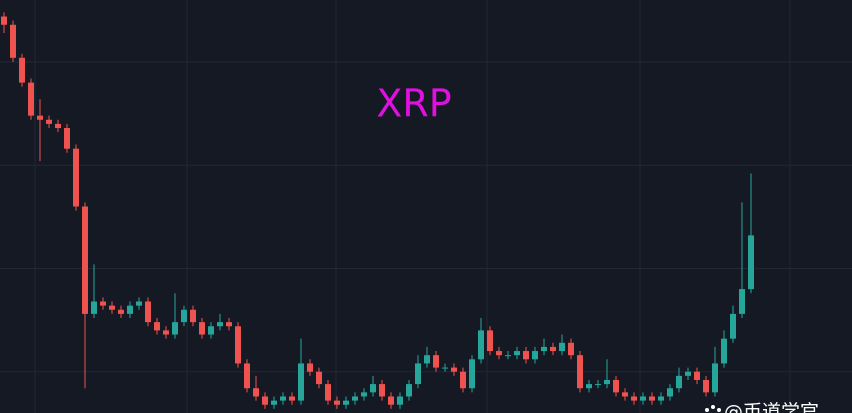 This screenshot has height=413, width=852. Describe the element at coordinates (413, 104) in the screenshot. I see `chart-title: XRP` at that location.